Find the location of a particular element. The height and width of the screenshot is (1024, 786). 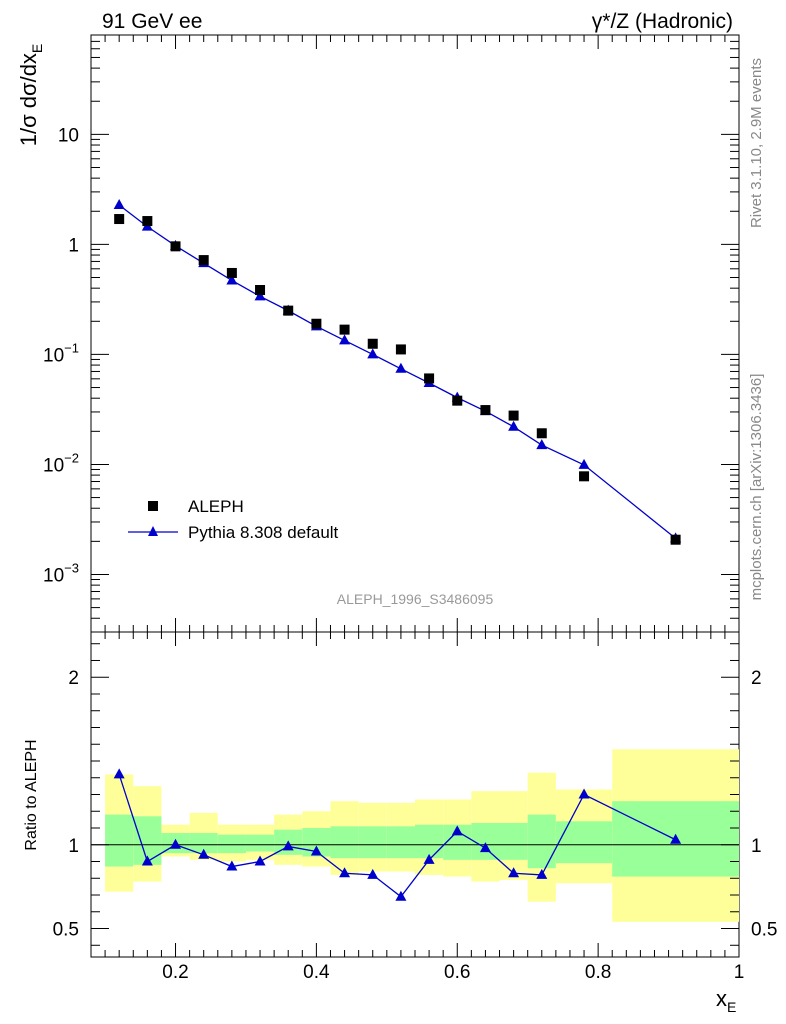

legend-pythia-marker is located at coordinates (153, 531).